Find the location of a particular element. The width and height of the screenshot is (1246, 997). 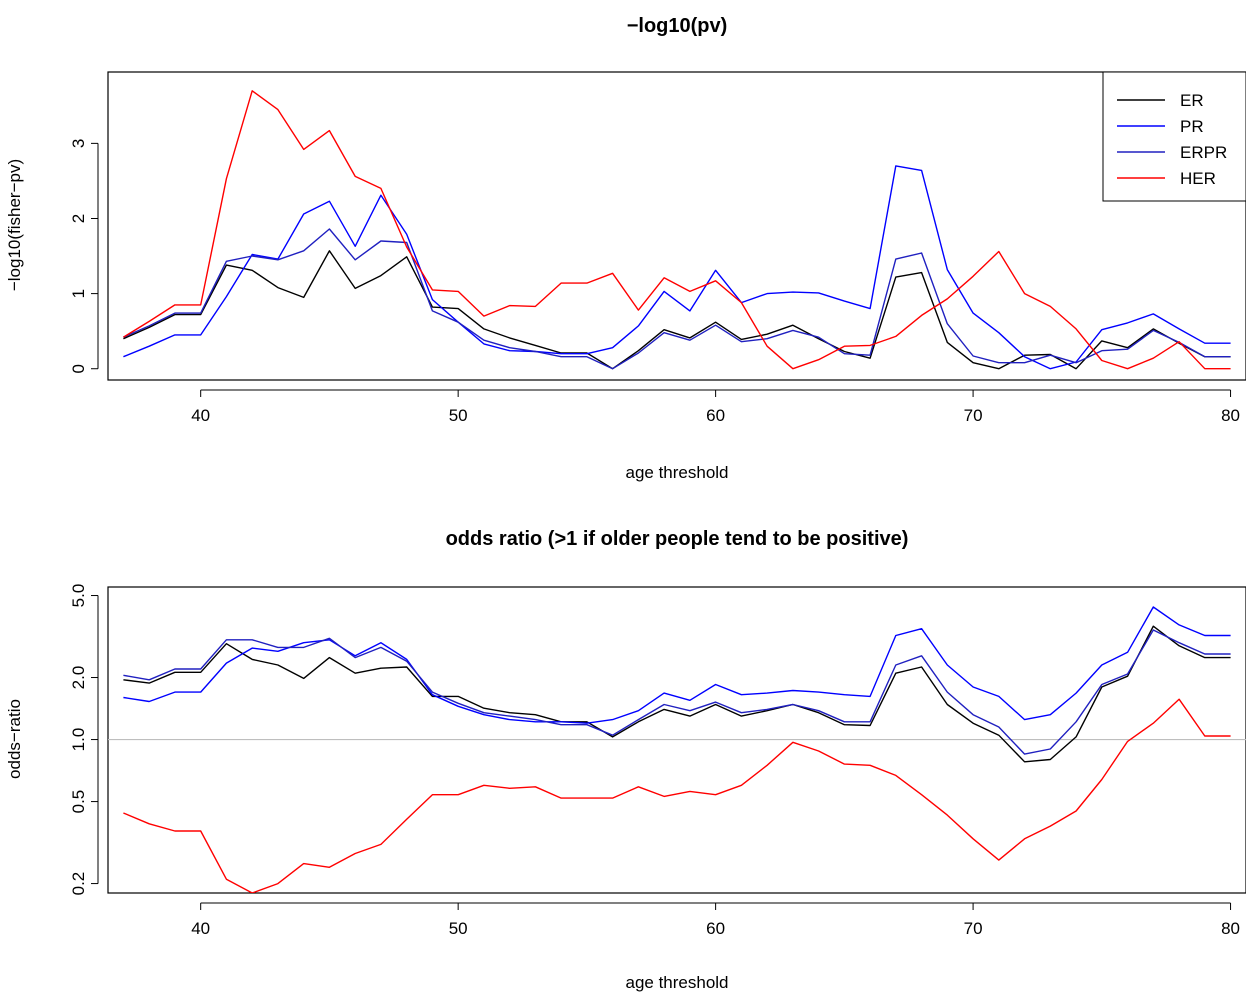

legend-label: PR is located at coordinates (1192, 126).